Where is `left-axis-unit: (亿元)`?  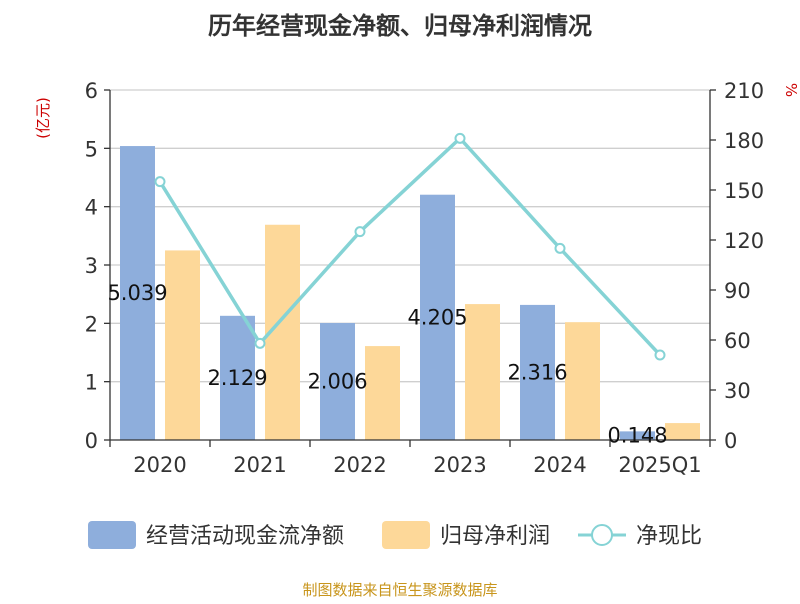
left-axis-unit: (亿元) is located at coordinates (43, 118).